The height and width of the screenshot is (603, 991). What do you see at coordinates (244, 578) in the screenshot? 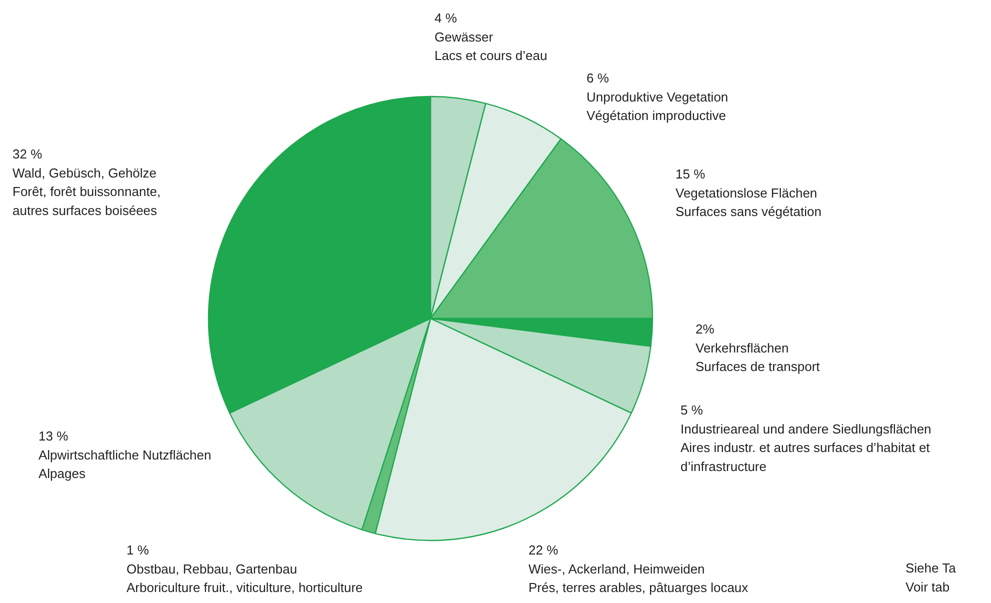
I see `slice-label: Obstbau, Rebbau, Gartenbau Arboriculture fruit., viticulture, horticulture` at bounding box center [244, 578].